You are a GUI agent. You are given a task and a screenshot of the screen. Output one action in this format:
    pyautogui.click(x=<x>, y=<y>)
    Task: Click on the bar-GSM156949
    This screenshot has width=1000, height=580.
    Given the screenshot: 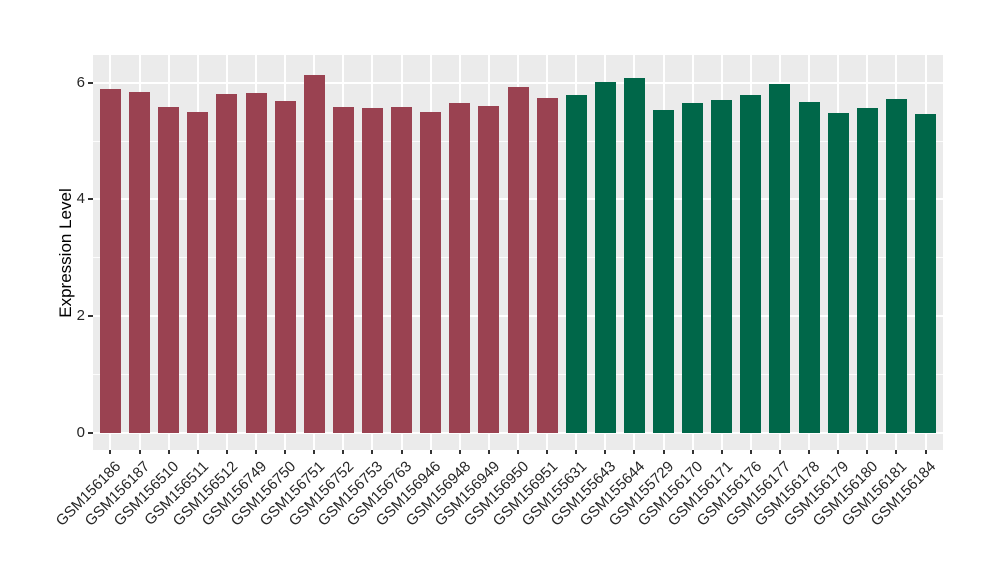 What is the action you would take?
    pyautogui.click(x=489, y=269)
    